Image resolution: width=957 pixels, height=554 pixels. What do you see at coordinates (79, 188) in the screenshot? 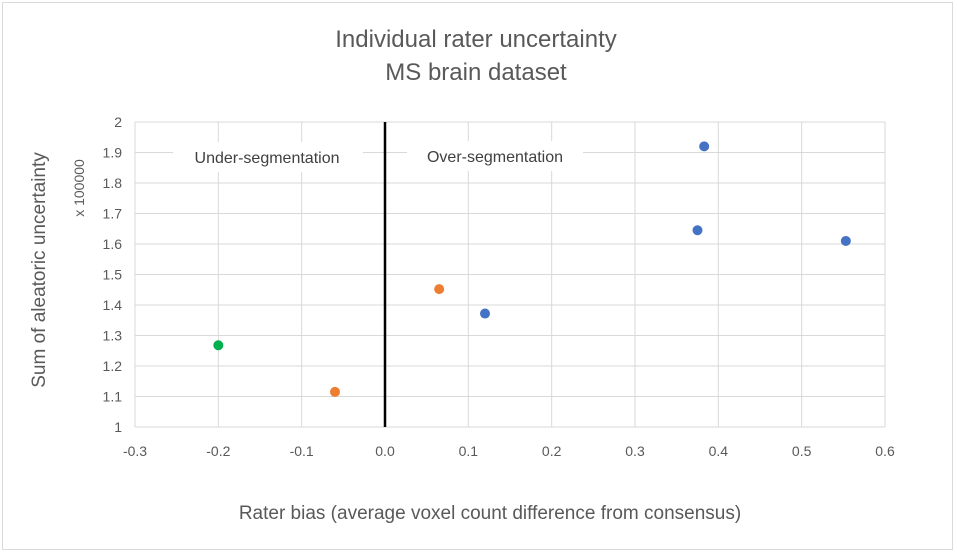
I see `y-axis-unit-label: x 100000` at bounding box center [79, 188].